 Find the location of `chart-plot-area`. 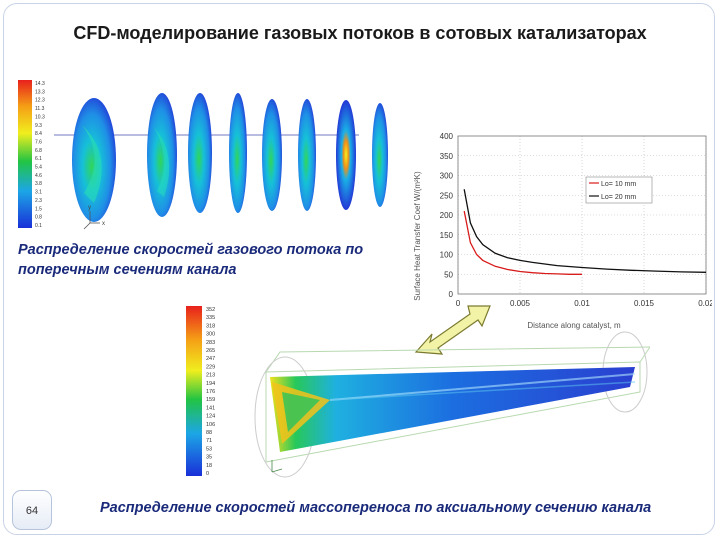

chart-plot-area is located at coordinates (582, 215).